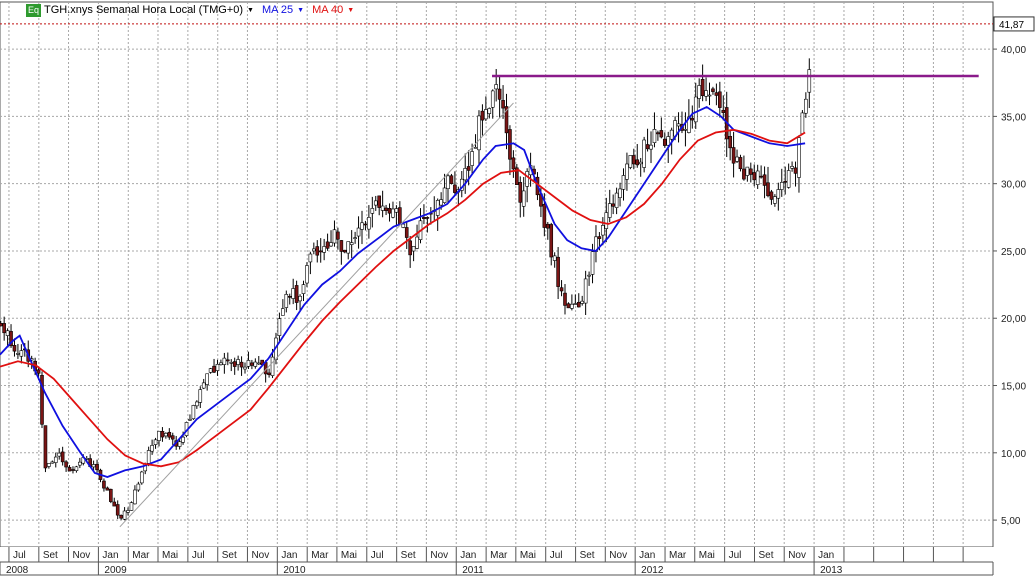  What do you see at coordinates (1013, 117) in the screenshot?
I see `y-tick-label: 35,00` at bounding box center [1013, 117].